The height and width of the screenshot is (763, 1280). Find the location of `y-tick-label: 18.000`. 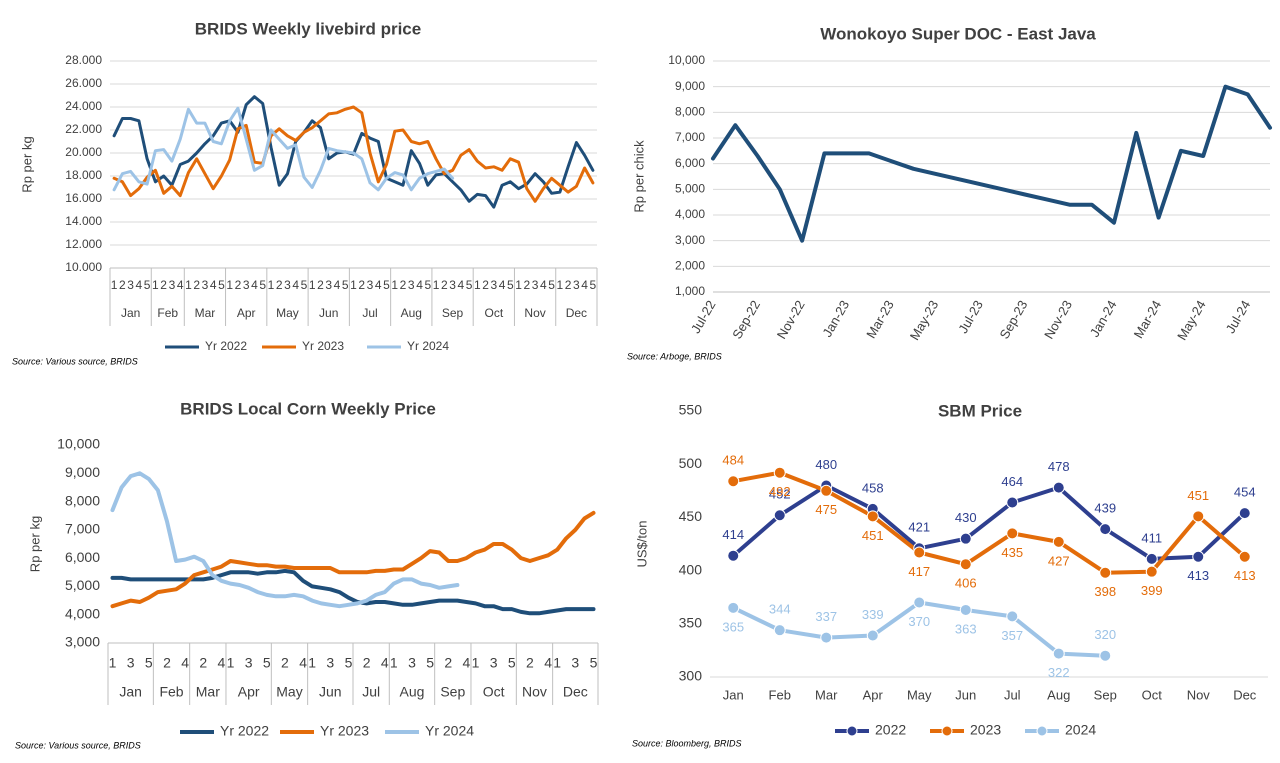

y-tick-label: 18.000 is located at coordinates (83, 175).